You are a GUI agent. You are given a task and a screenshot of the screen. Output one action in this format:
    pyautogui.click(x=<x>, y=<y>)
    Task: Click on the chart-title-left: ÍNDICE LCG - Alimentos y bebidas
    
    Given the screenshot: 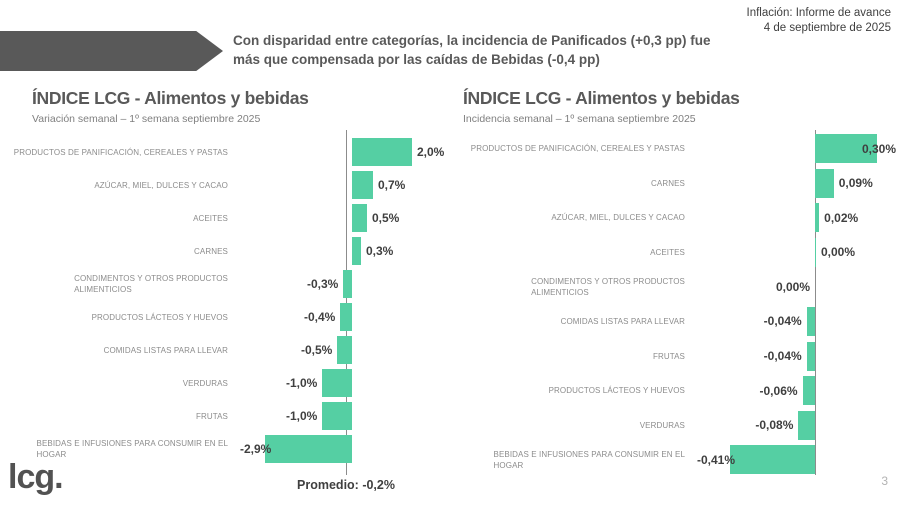 What is the action you would take?
    pyautogui.click(x=170, y=98)
    